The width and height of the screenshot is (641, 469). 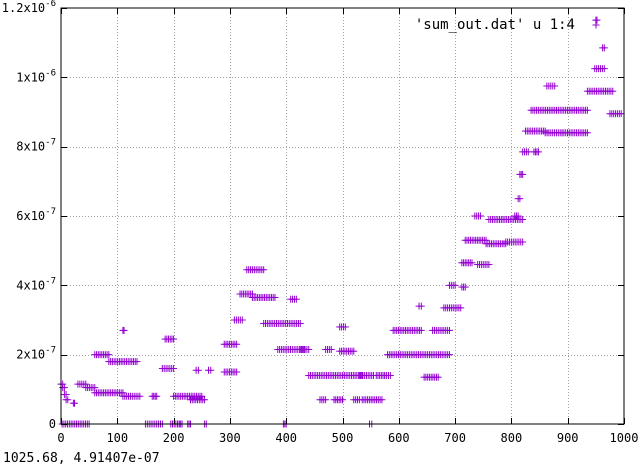 I want to click on legend: 'sum_out.dat' u 1:4, so click(x=507, y=25).